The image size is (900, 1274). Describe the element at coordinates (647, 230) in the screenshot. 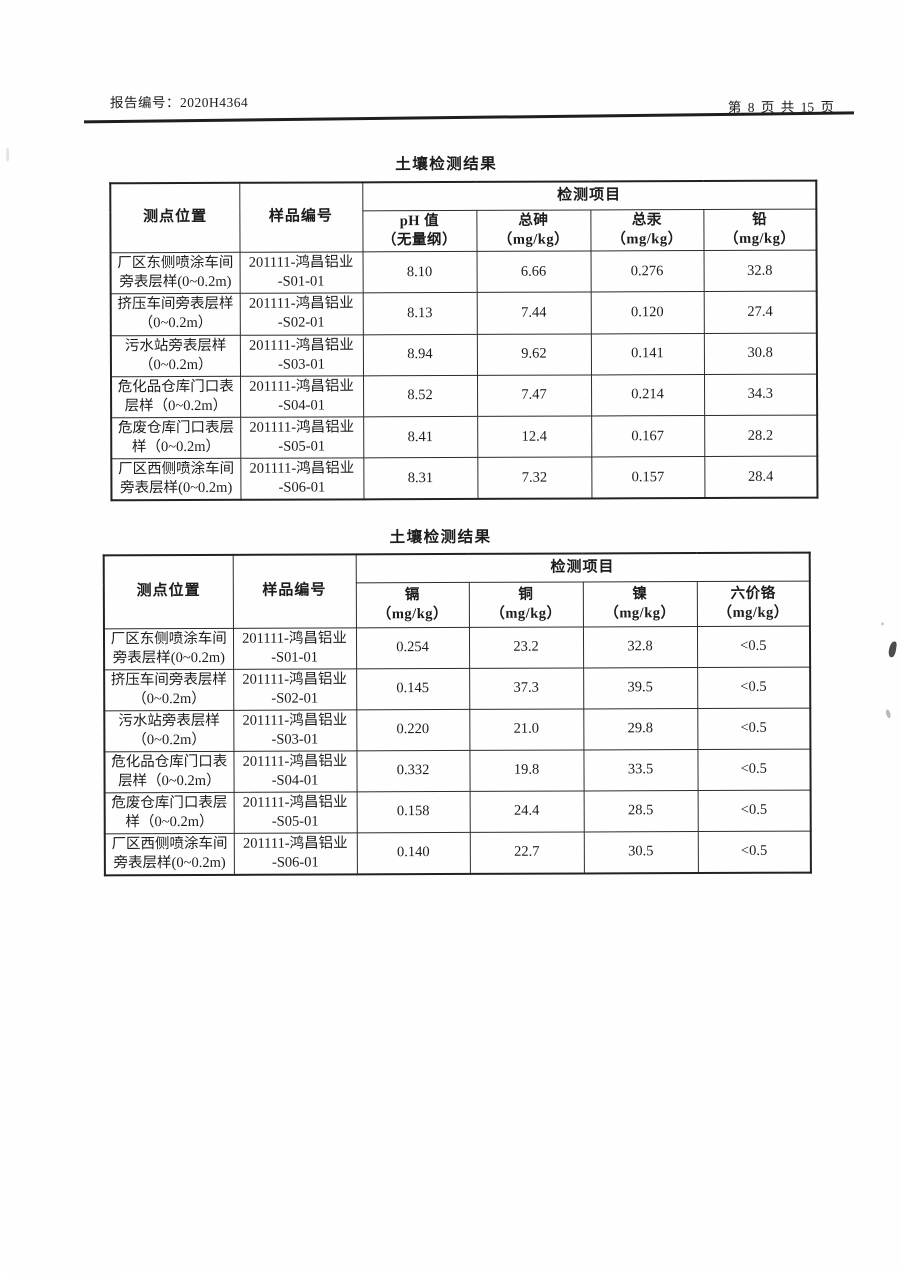

I see `param-header: 总汞 （mg/kg）` at that location.